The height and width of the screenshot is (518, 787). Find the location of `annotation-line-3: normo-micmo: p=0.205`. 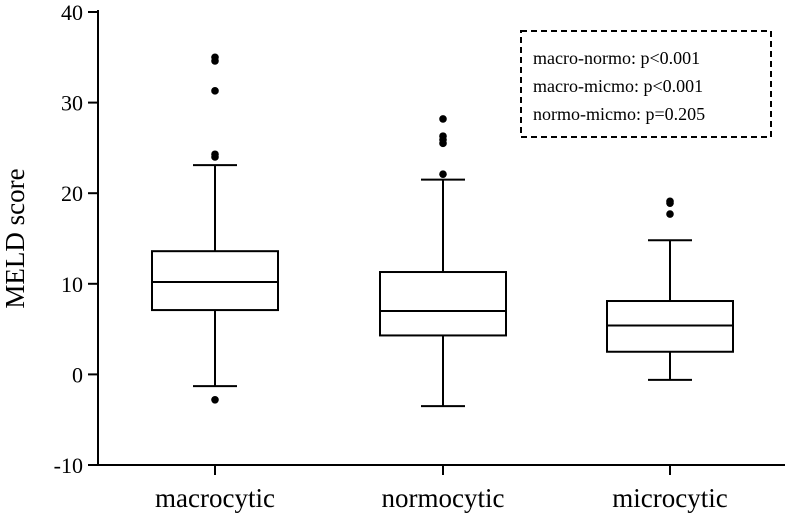

annotation-line-3: normo-micmo: p=0.205 is located at coordinates (619, 114).